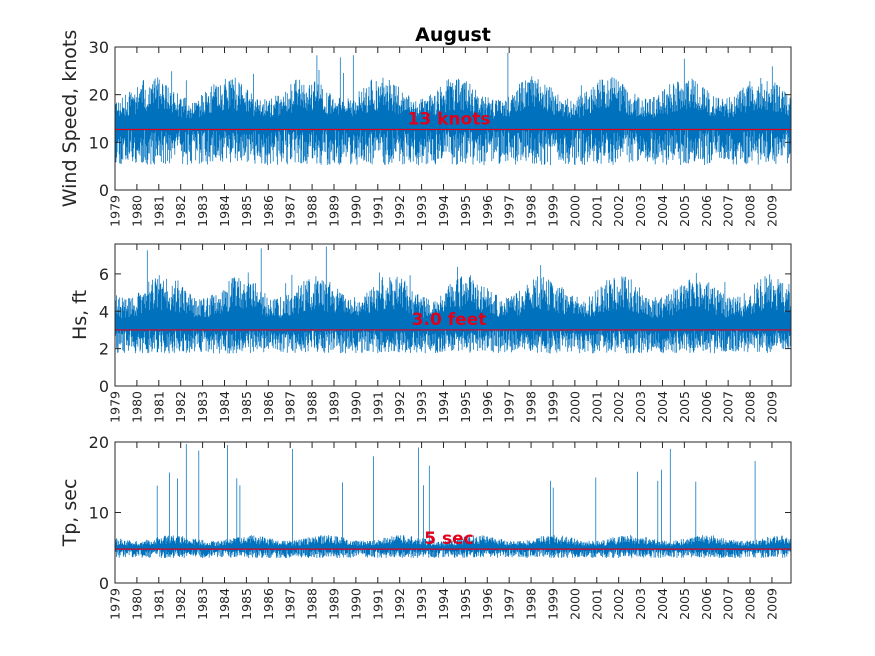 The image size is (875, 656). What do you see at coordinates (448, 539) in the screenshot?
I see `mean-label: 5 sec` at bounding box center [448, 539].